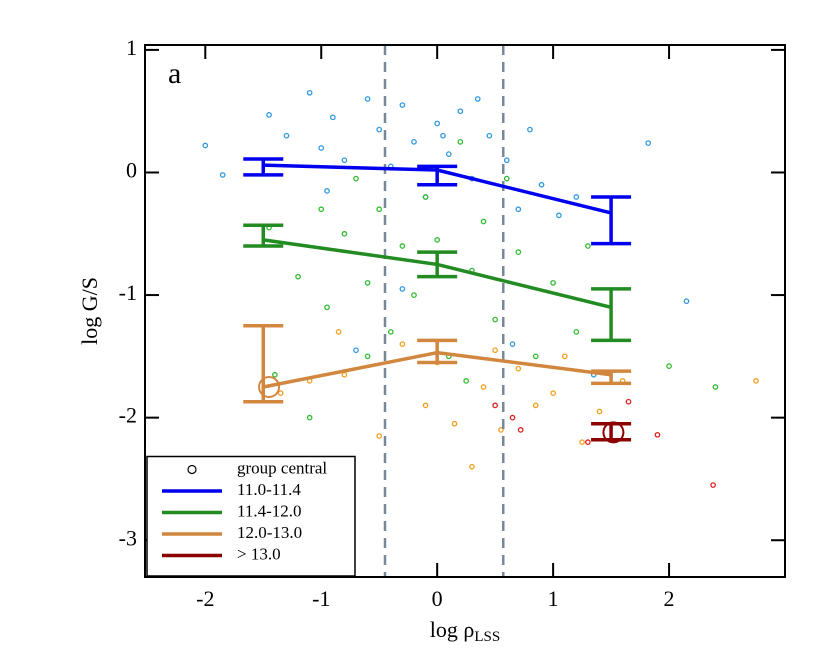  What do you see at coordinates (131, 170) in the screenshot?
I see `y-tick-label: 0` at bounding box center [131, 170].